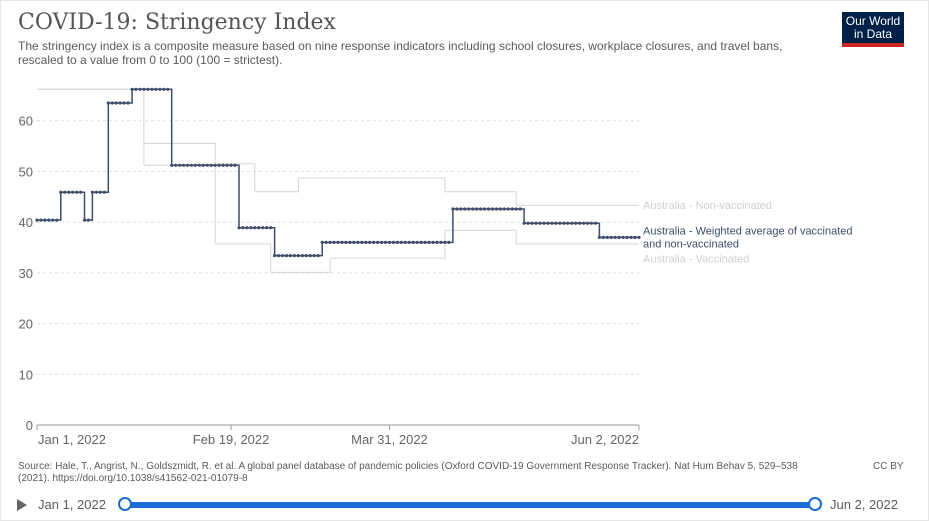 The height and width of the screenshot is (521, 929). Describe the element at coordinates (873, 21) in the screenshot. I see `logo-line-1: Our World` at that location.